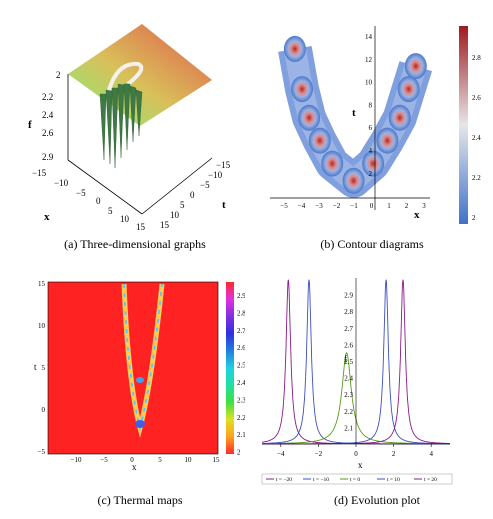 The height and width of the screenshot is (519, 493). Describe the element at coordinates (241, 366) in the screenshot. I see `colorbar-tick: 2.5` at that location.